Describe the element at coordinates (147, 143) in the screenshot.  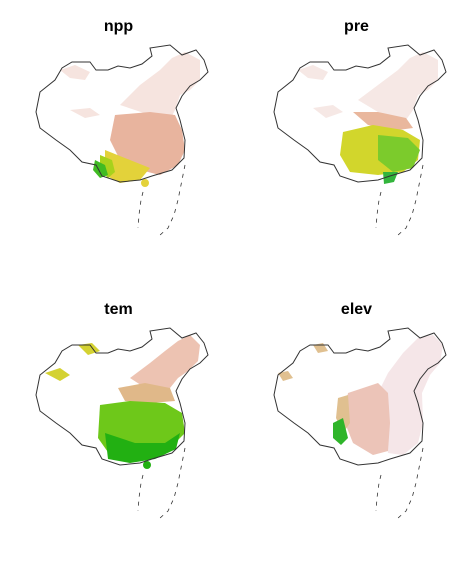
I see `east-central-region` at that location.